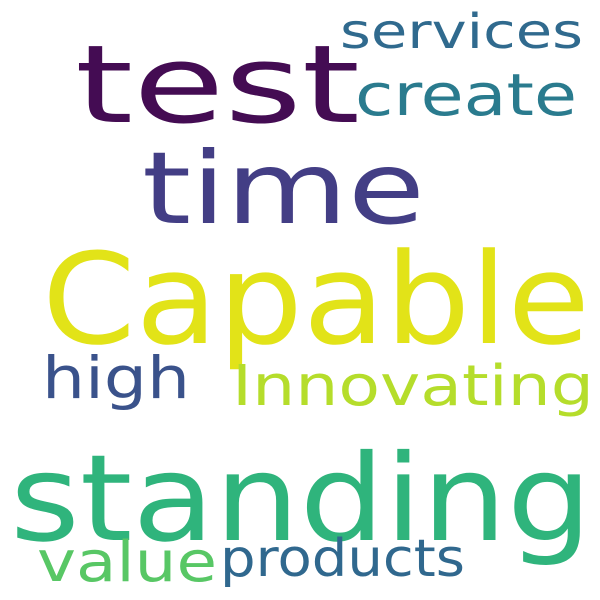  What do you see at coordinates (461, 32) in the screenshot?
I see `word-services: services` at bounding box center [461, 32].